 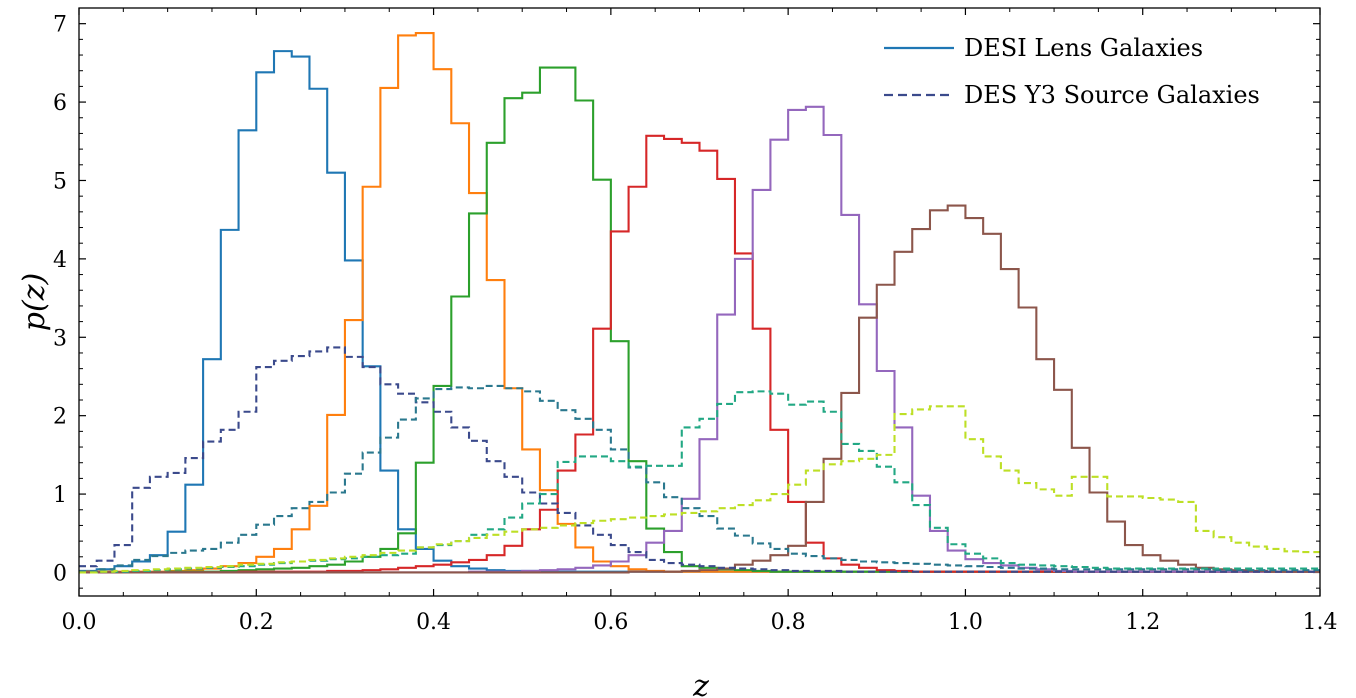 What do you see at coordinates (1112, 95) in the screenshot?
I see `legend-label-des: DES Y3 Source Galaxies` at bounding box center [1112, 95].